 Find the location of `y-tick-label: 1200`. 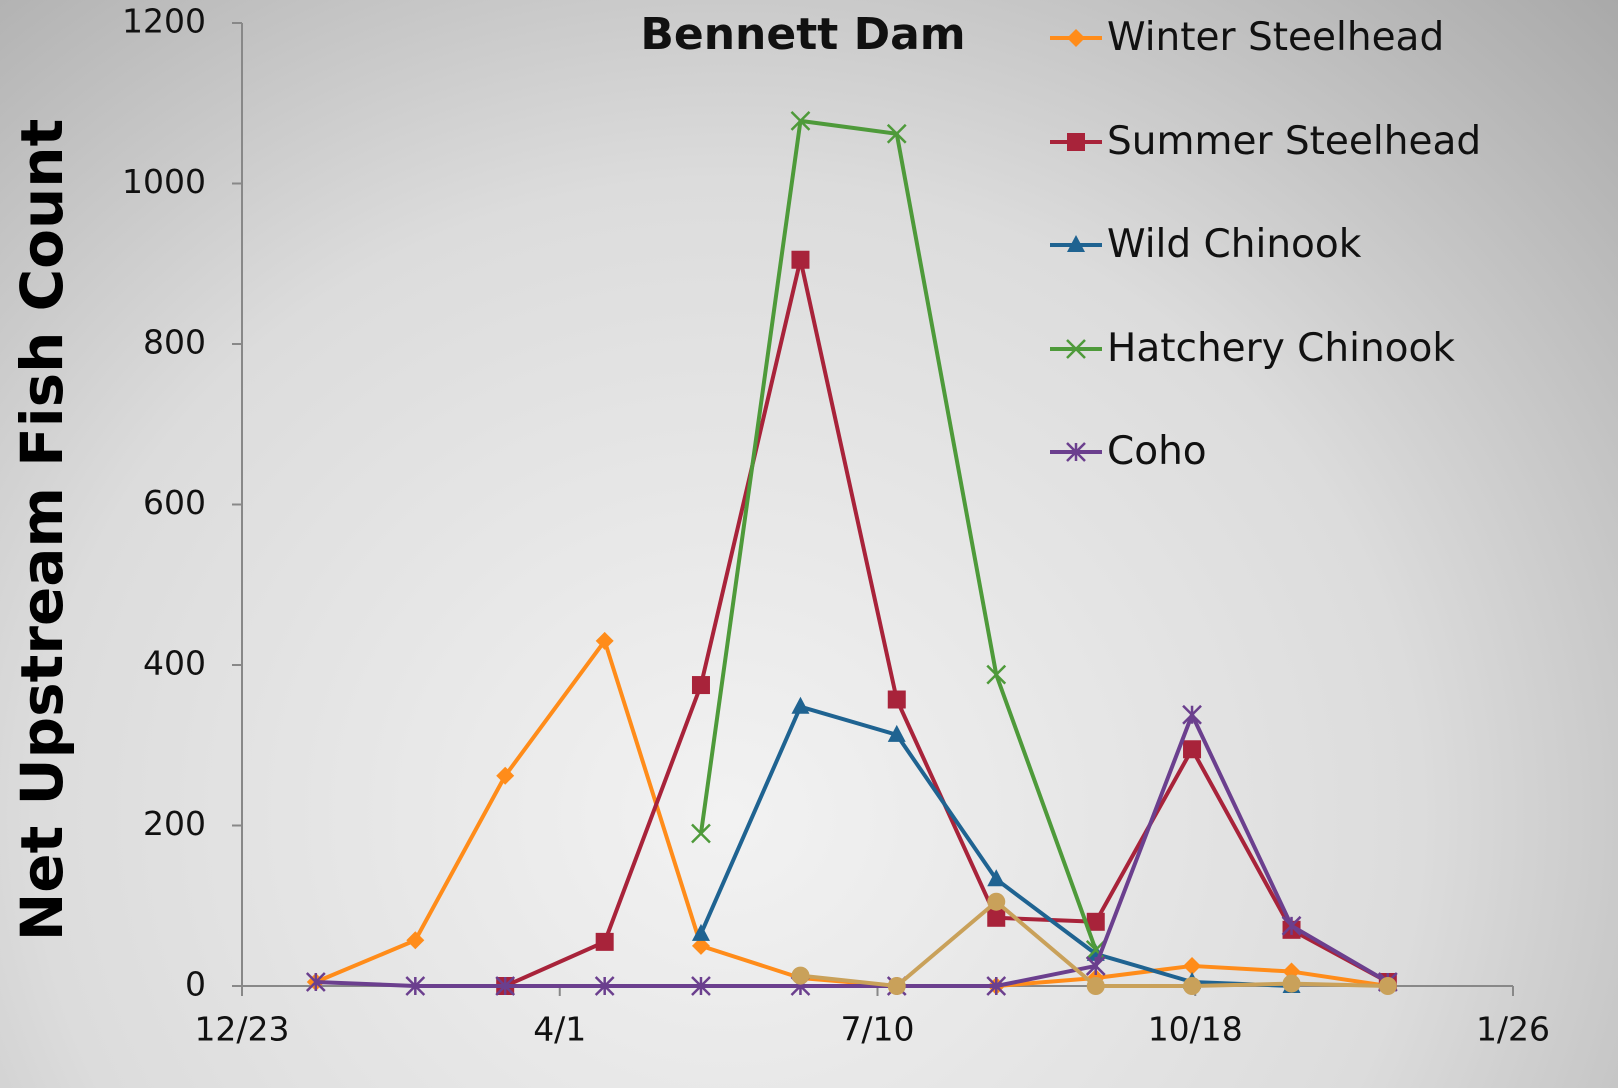

y-tick-label: 1200 is located at coordinates (164, 21).